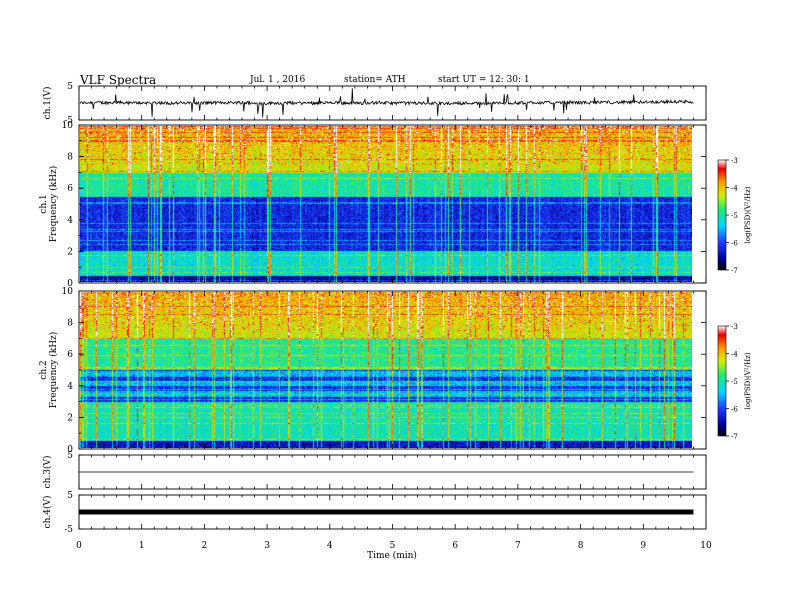  I want to click on x-tick-label: 6, so click(455, 546).